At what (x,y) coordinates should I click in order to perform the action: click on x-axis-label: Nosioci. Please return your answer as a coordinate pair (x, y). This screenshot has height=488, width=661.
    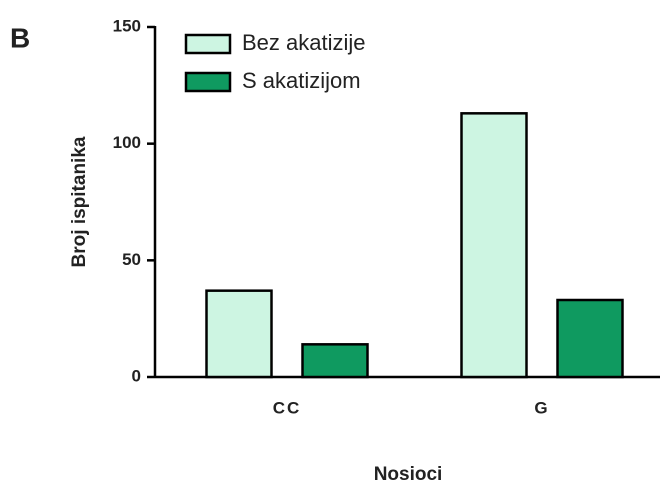
    Looking at the image, I should click on (408, 474).